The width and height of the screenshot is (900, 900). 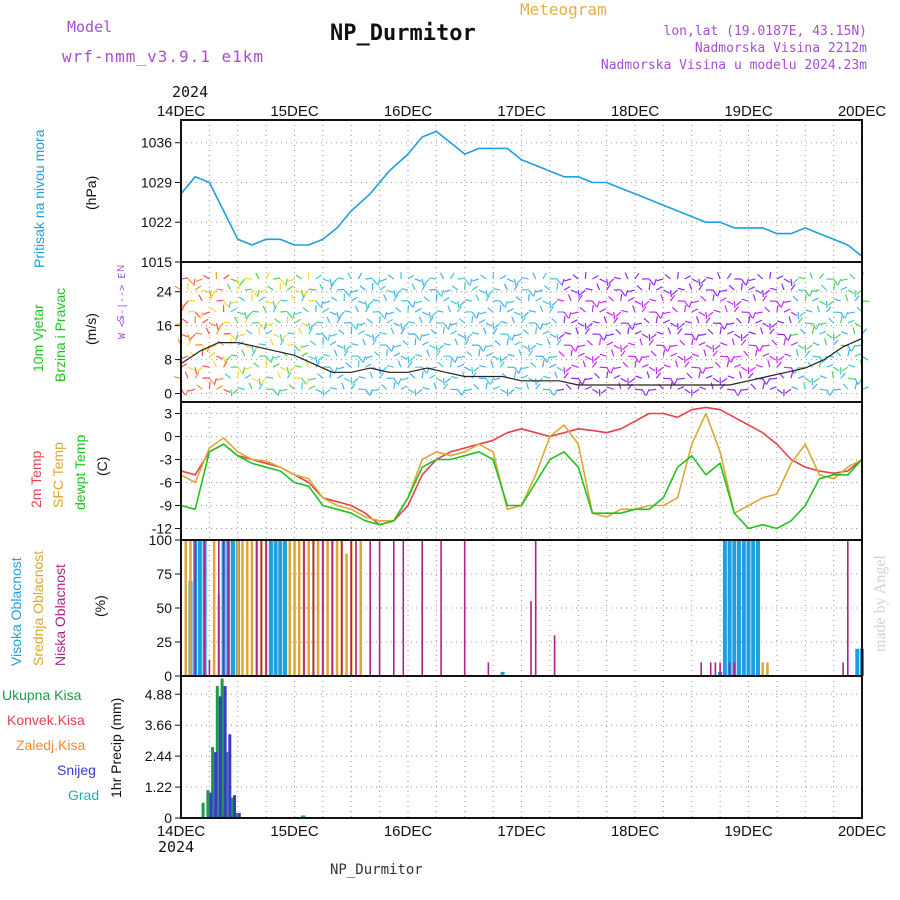 I want to click on ytick-label-wind: 0, so click(x=168, y=394).